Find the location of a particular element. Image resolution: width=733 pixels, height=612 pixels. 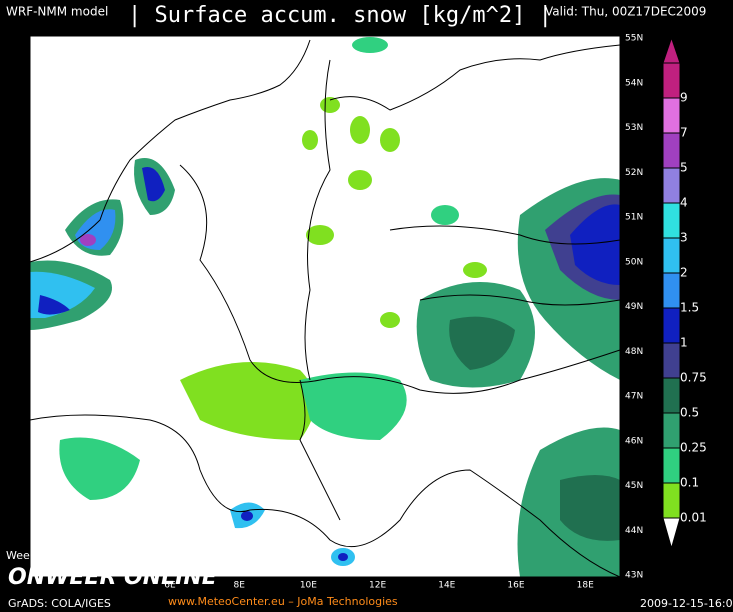

latitude-label: 46N is located at coordinates (634, 441).